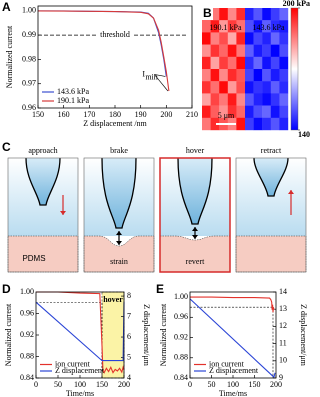  Describe the element at coordinates (6, 7) in the screenshot. I see `panel-letter: A` at that location.